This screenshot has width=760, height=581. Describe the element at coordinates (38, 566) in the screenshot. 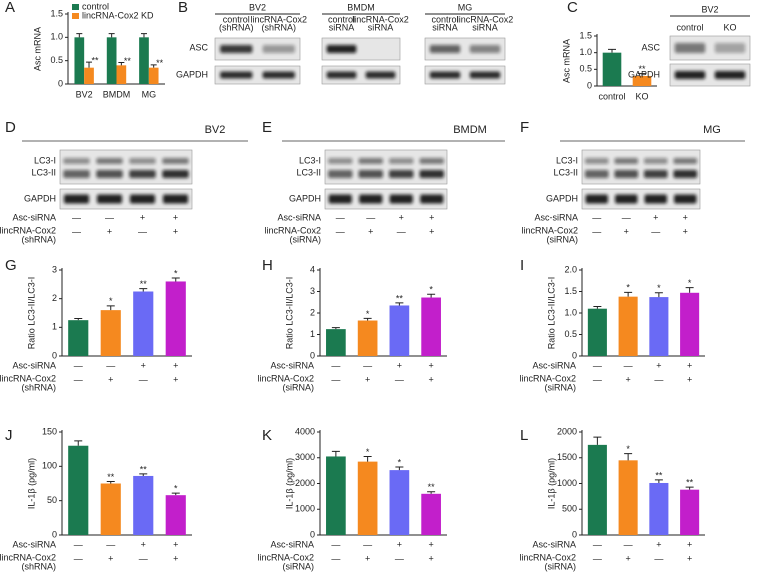

I see `condition-label: (shRNA)` at that location.